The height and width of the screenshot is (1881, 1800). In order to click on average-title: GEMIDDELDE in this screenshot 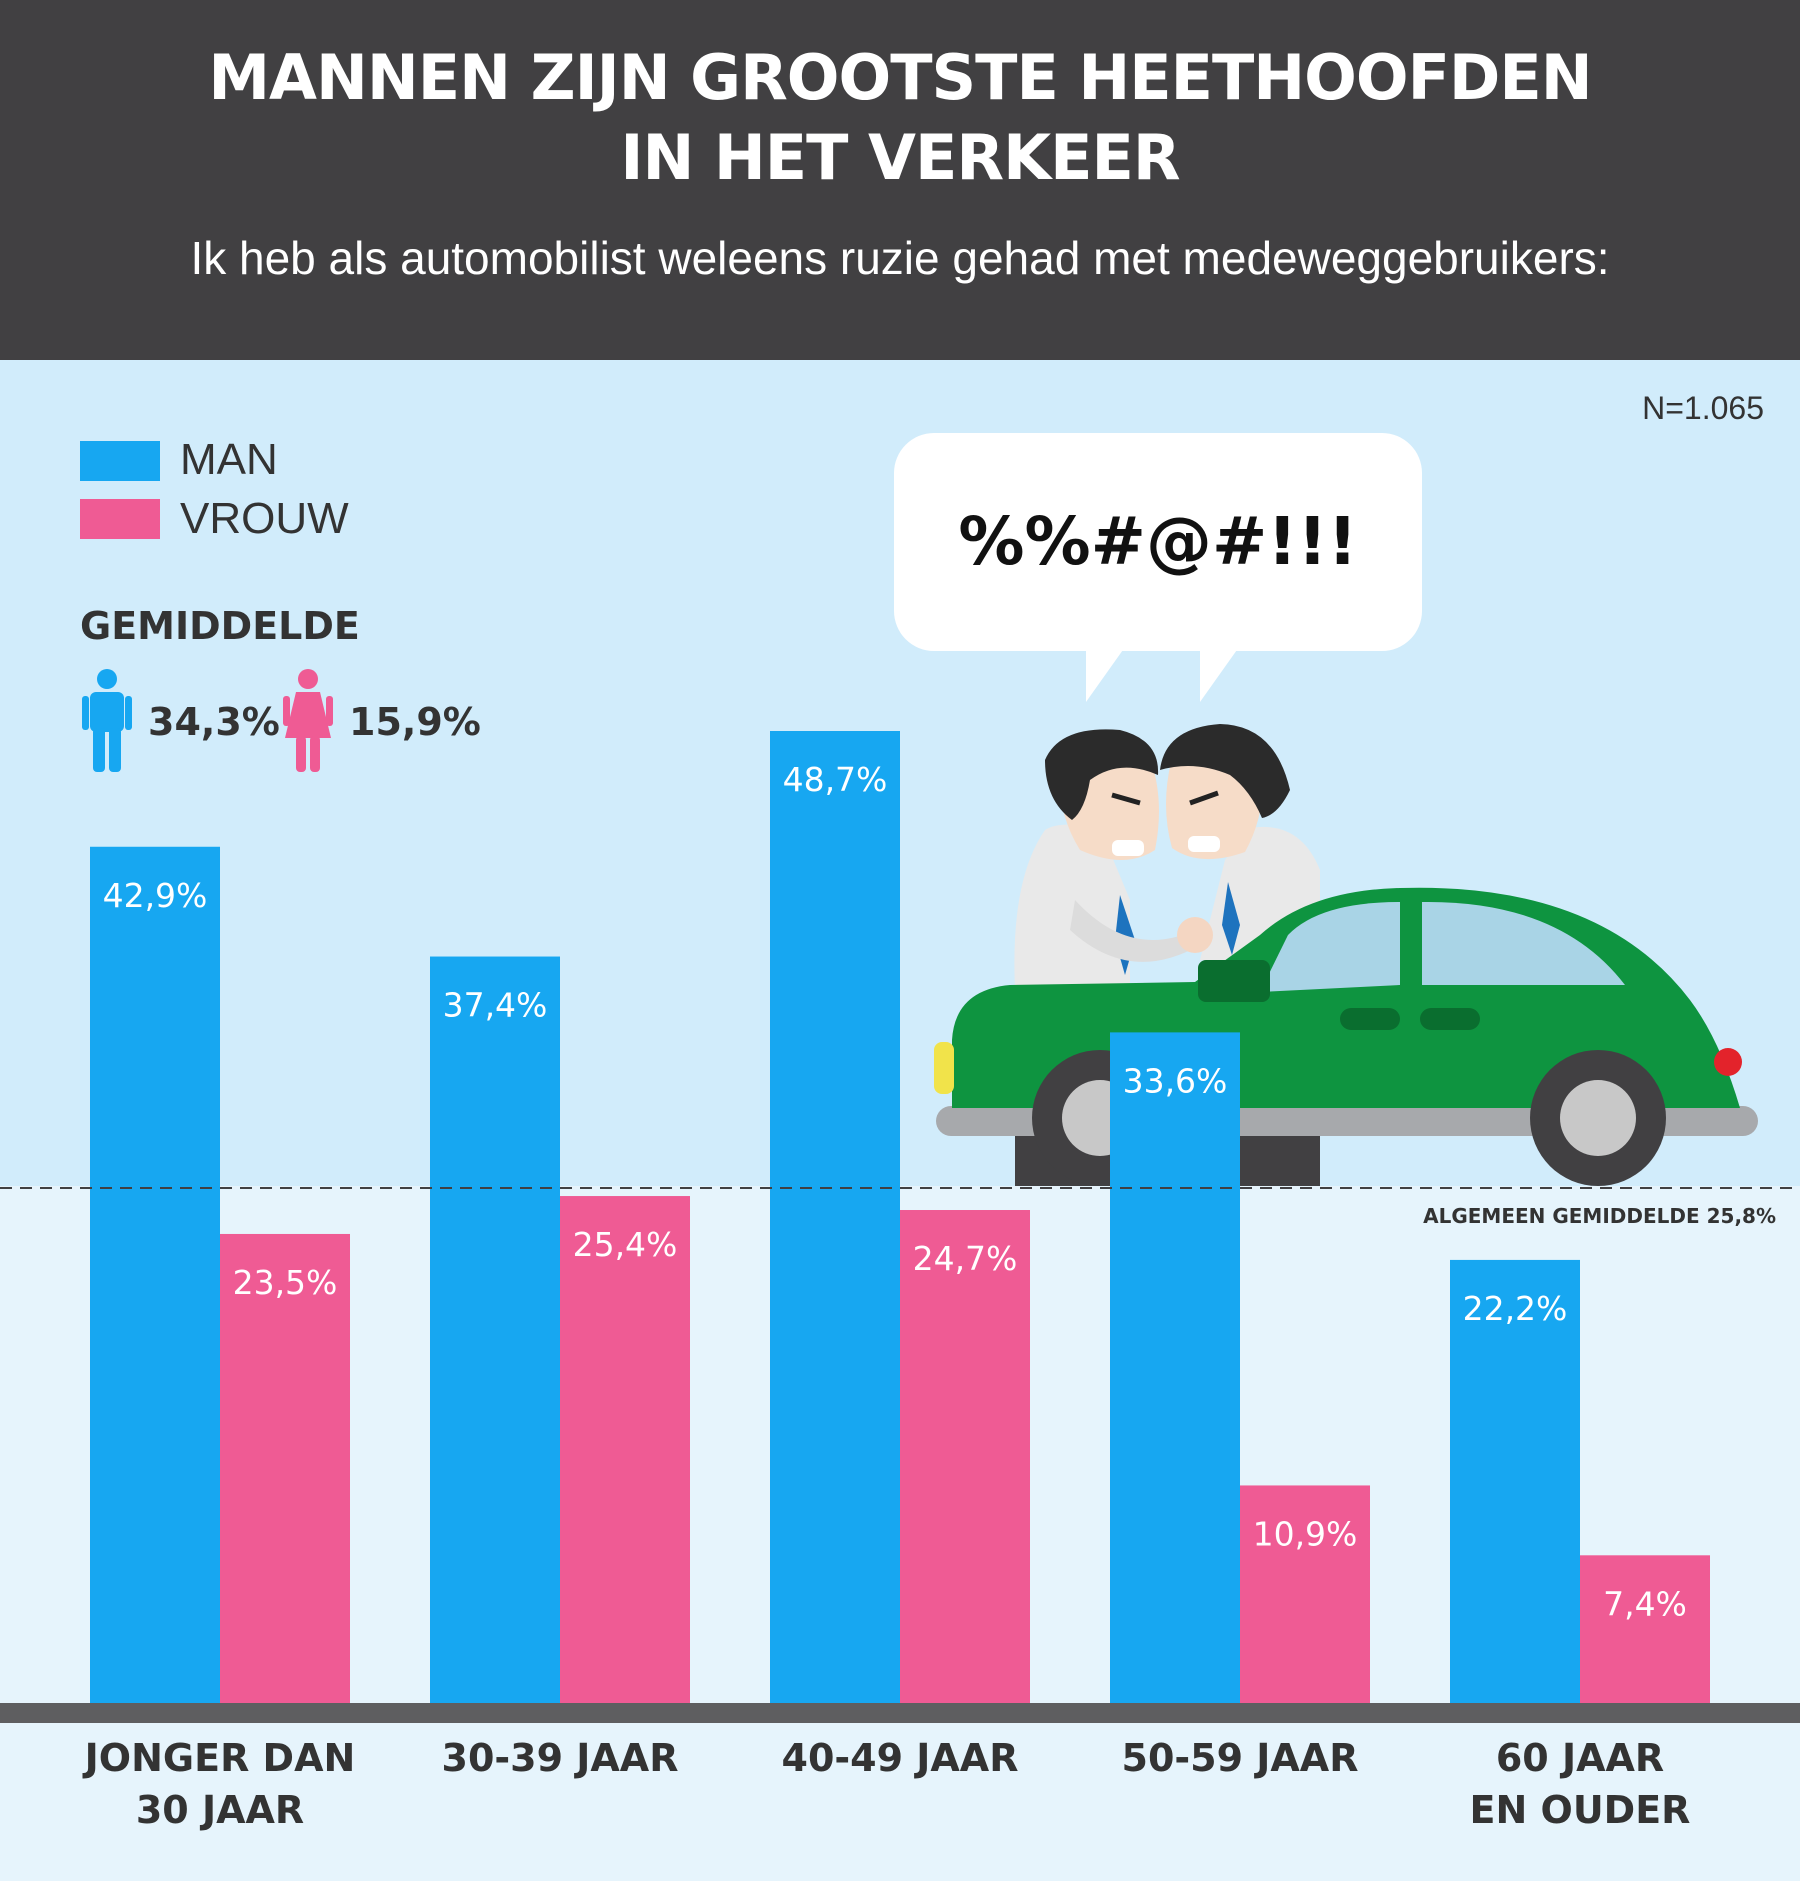, I will do `click(220, 626)`.